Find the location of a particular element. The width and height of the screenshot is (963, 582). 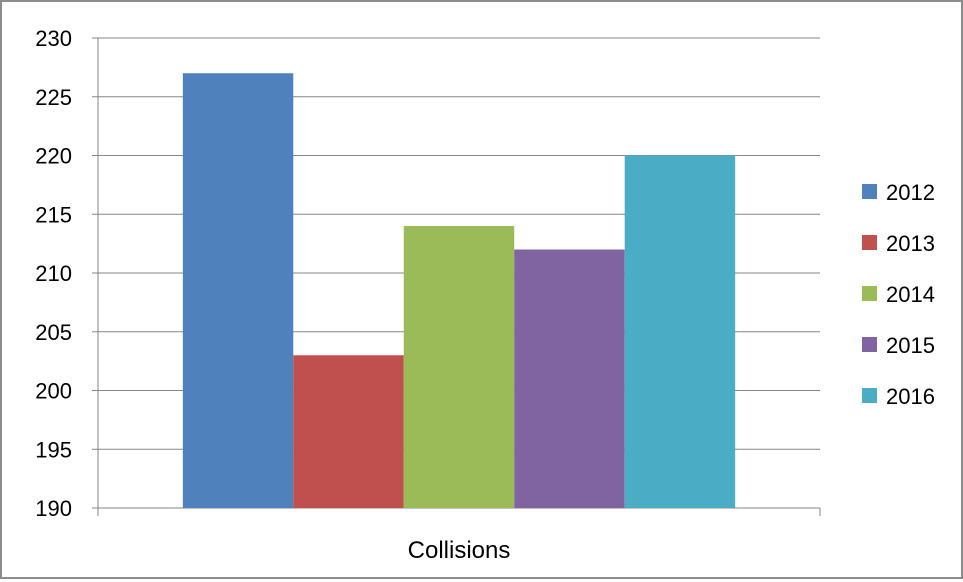

legend-label-2014: 2014 is located at coordinates (910, 294).